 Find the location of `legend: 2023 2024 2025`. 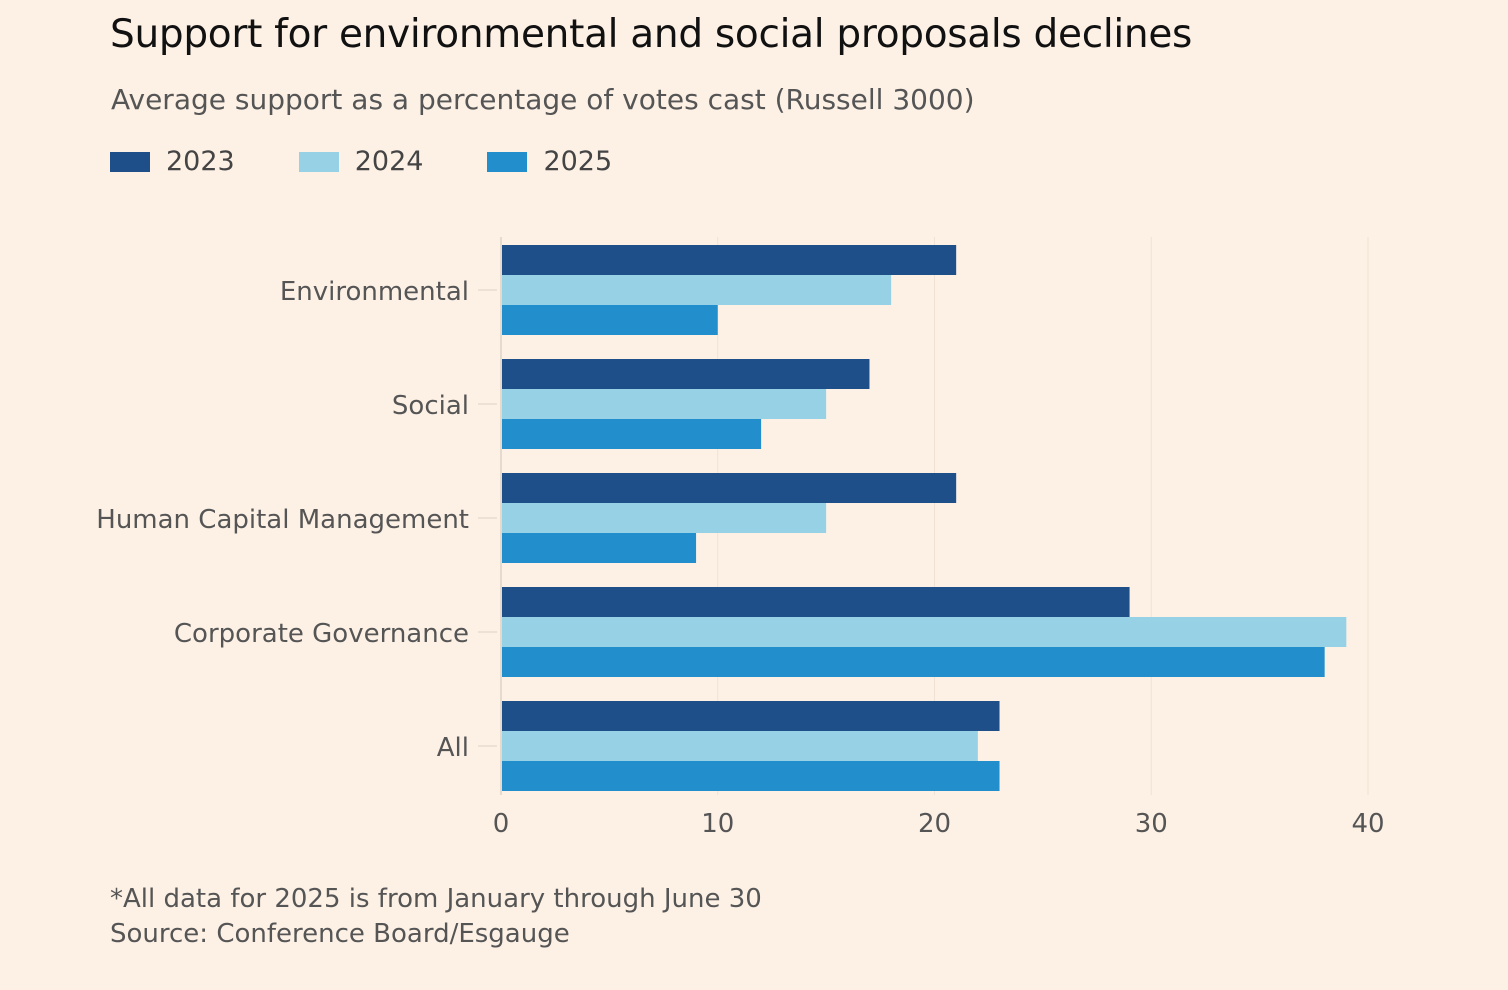

legend: 2023 2024 2025 is located at coordinates (393, 161).